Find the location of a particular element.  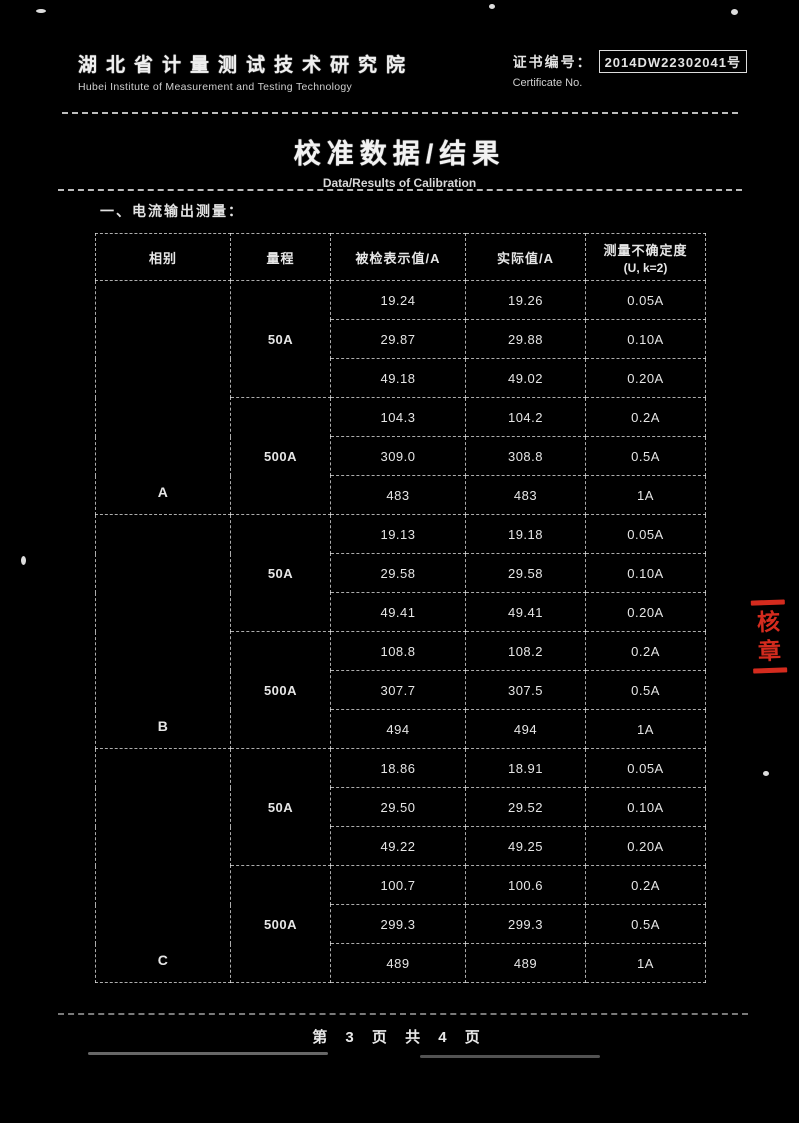

table-row: 500A 108.8 108.2 0.2A is located at coordinates (401, 690).